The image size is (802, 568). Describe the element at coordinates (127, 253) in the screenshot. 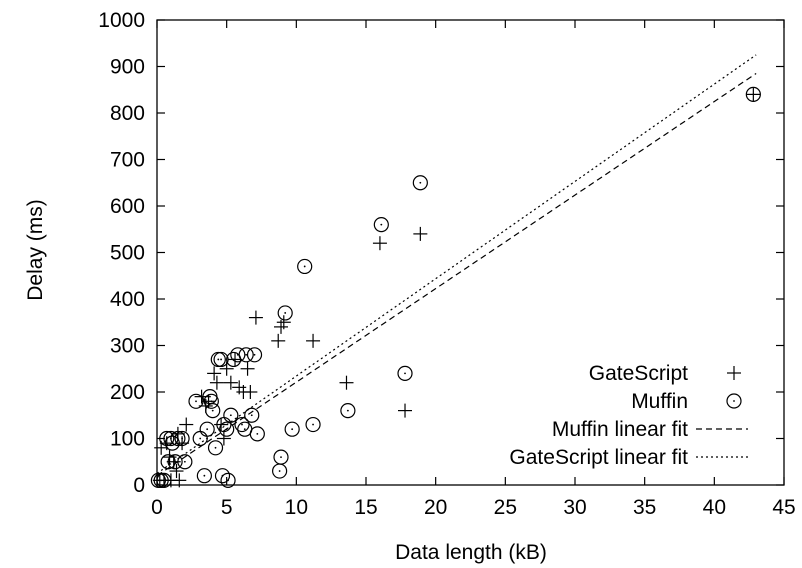

I see `y-tick-label: 500` at that location.